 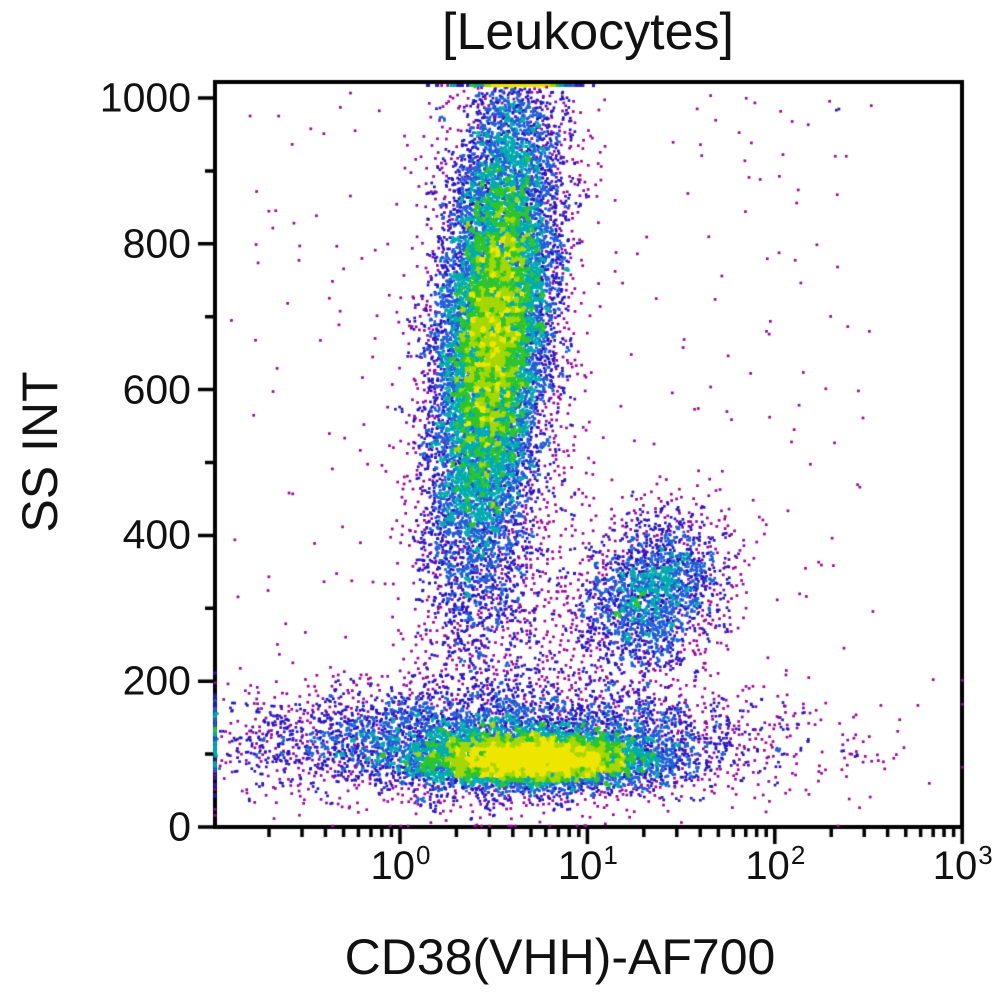 I want to click on x-tick-label-1e0: 10⁰, so click(x=400, y=864).